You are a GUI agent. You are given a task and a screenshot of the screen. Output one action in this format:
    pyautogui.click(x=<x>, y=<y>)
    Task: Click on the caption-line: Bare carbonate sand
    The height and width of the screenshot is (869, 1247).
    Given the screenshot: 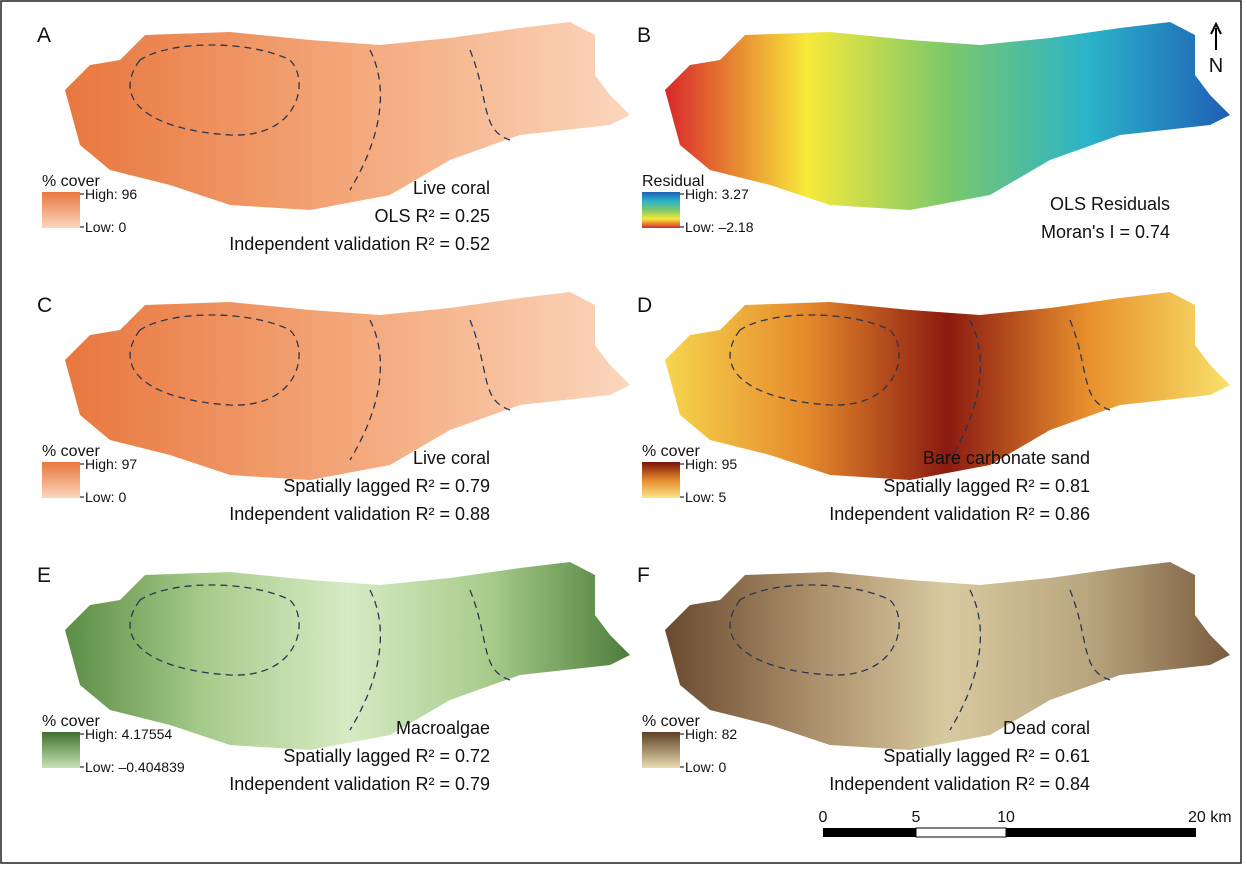 What is the action you would take?
    pyautogui.click(x=1006, y=458)
    